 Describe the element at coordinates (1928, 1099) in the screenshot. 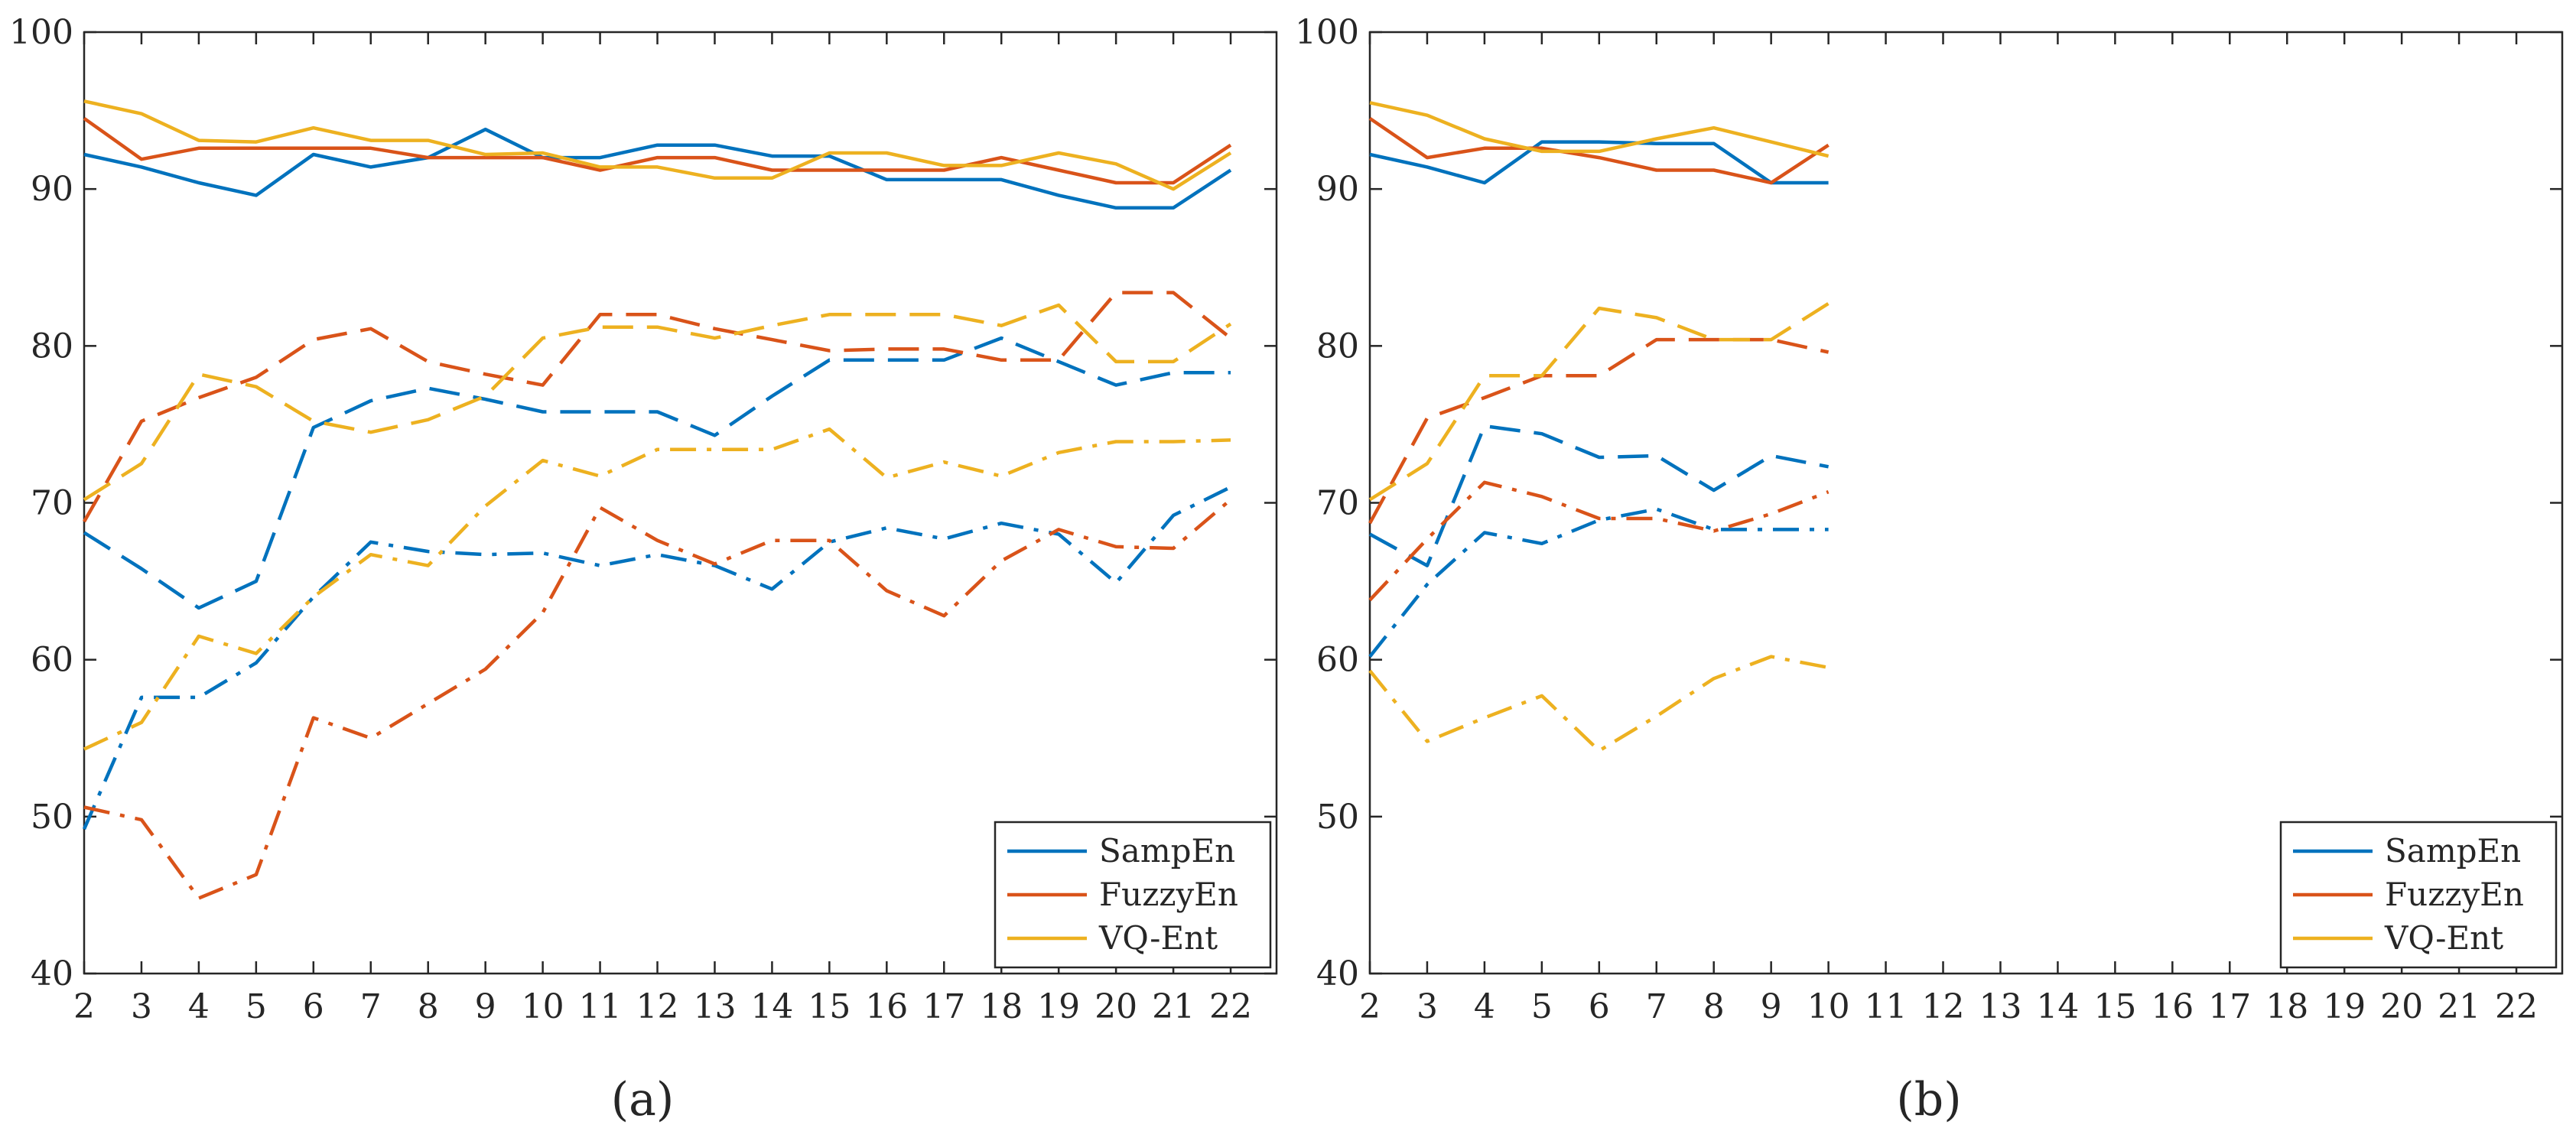

I see `panel-caption: (b)` at that location.